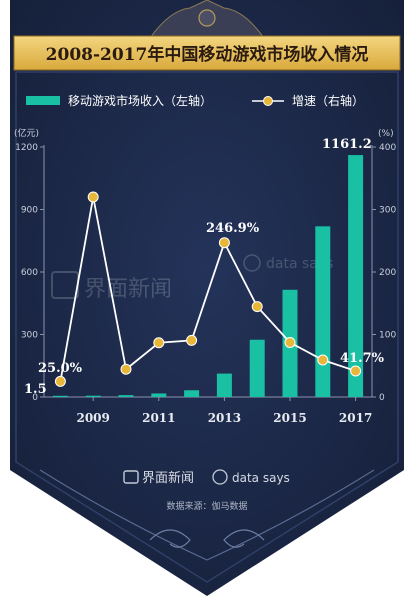 The height and width of the screenshot is (596, 414). Describe the element at coordinates (35, 398) in the screenshot. I see `left-tick-label-0: 0` at that location.